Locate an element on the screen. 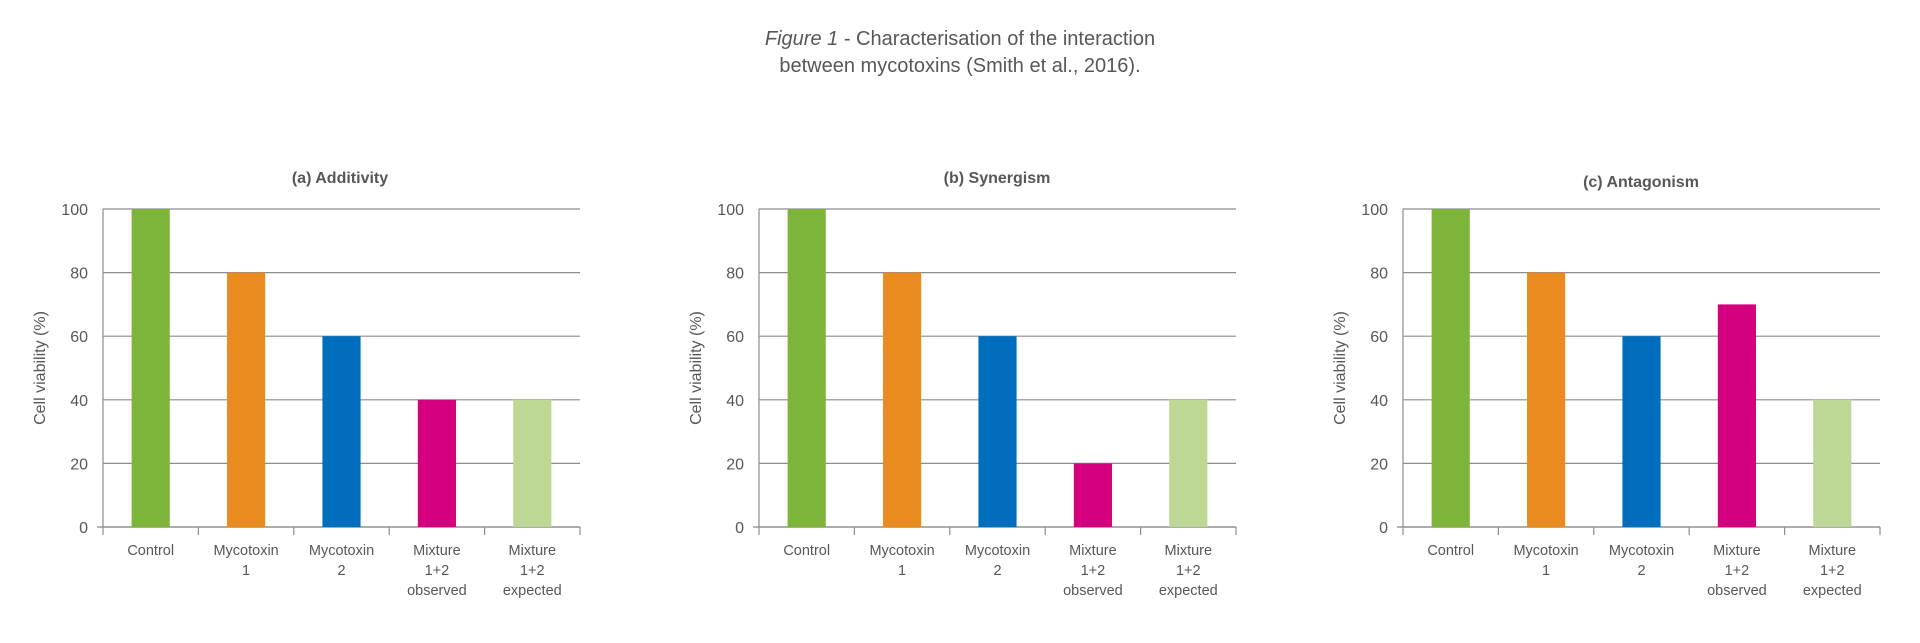 The width and height of the screenshot is (1920, 643). chart-title: (b) Synergism is located at coordinates (997, 178).